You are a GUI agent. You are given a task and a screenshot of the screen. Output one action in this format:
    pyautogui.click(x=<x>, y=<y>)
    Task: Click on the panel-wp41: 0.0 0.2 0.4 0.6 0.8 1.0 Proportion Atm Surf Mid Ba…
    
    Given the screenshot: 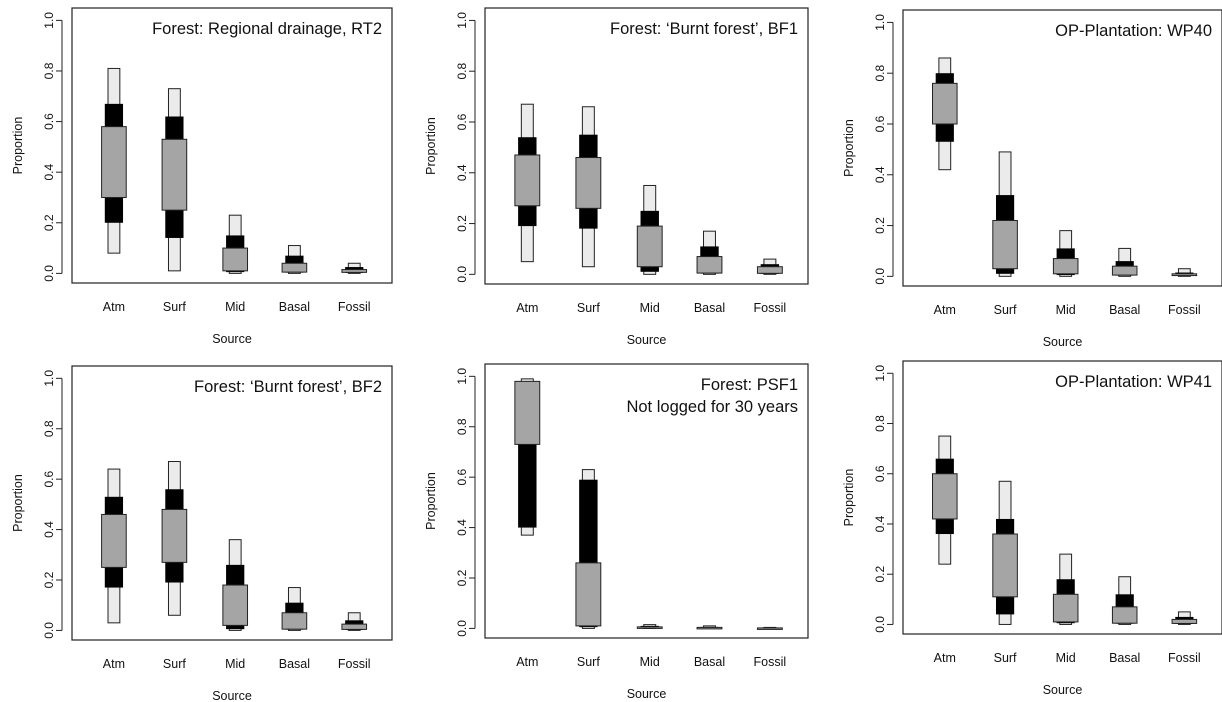 What is the action you would take?
    pyautogui.click(x=1032, y=528)
    